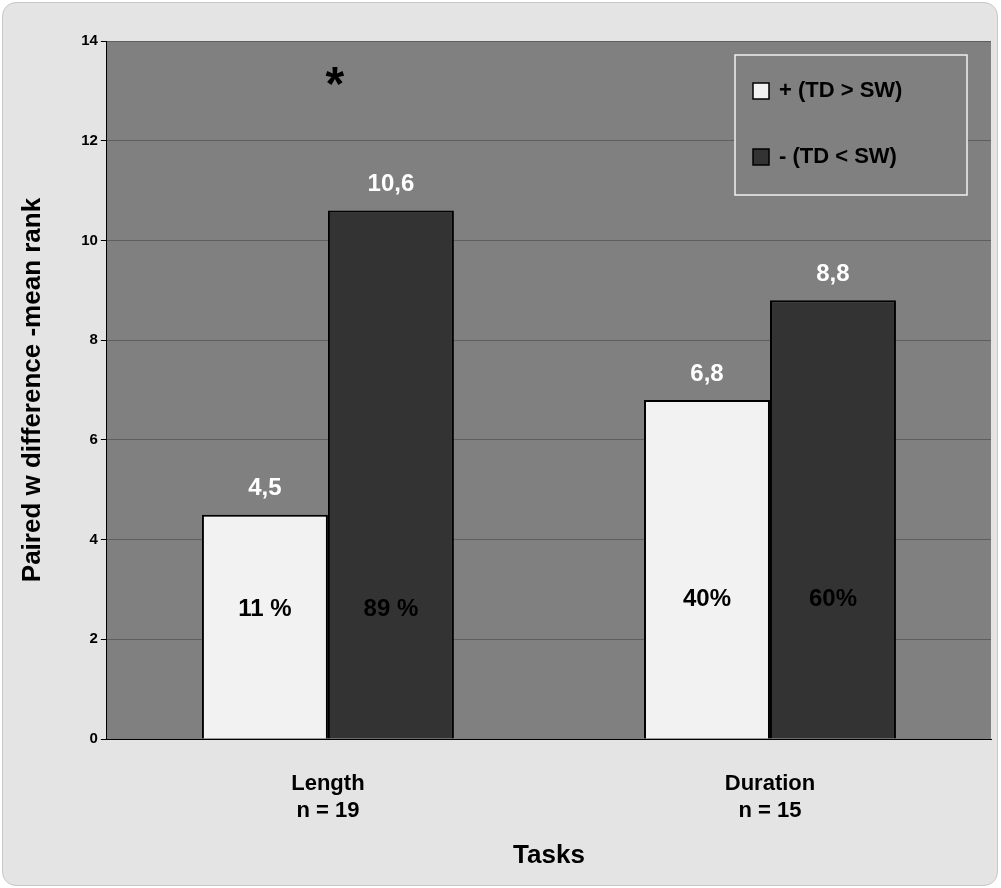 This screenshot has width=1001, height=888. I want to click on legend-label: - (TD < SW), so click(838, 156).